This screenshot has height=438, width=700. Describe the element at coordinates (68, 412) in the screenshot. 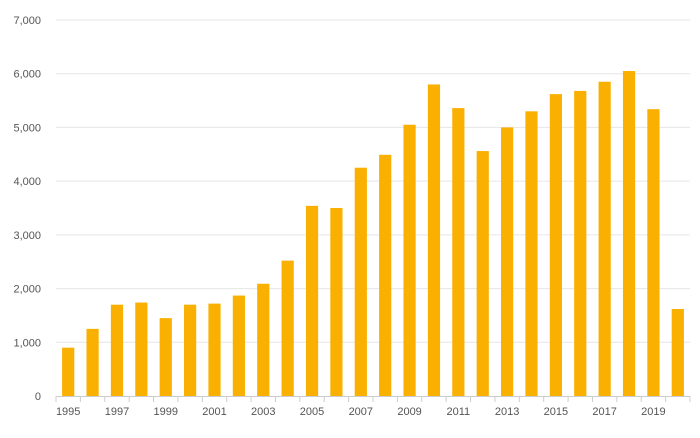

I see `x-tick-label: 1995` at that location.